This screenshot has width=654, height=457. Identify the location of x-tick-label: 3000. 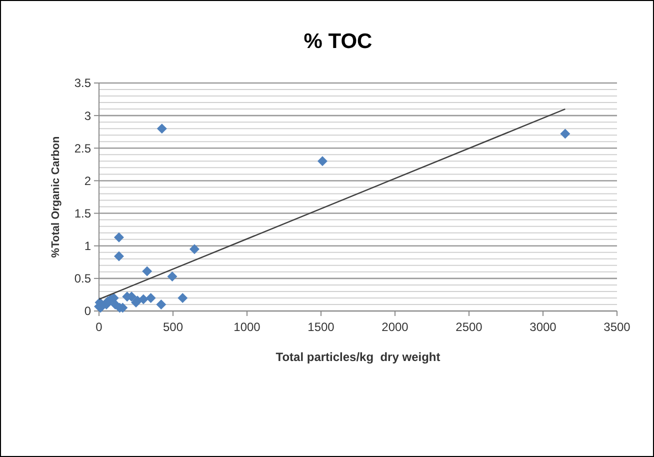
(543, 327).